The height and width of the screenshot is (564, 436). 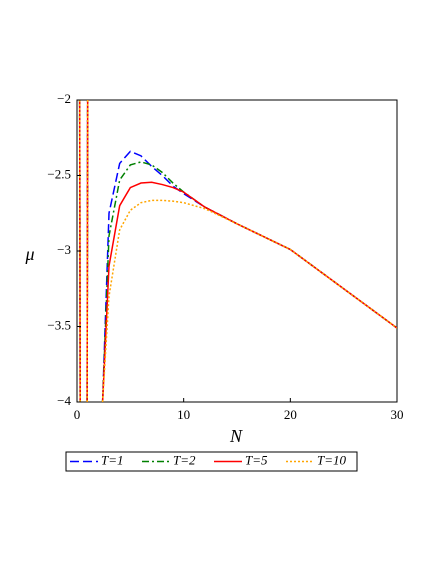 What do you see at coordinates (64, 400) in the screenshot?
I see `y-tick-label: −4` at bounding box center [64, 400].